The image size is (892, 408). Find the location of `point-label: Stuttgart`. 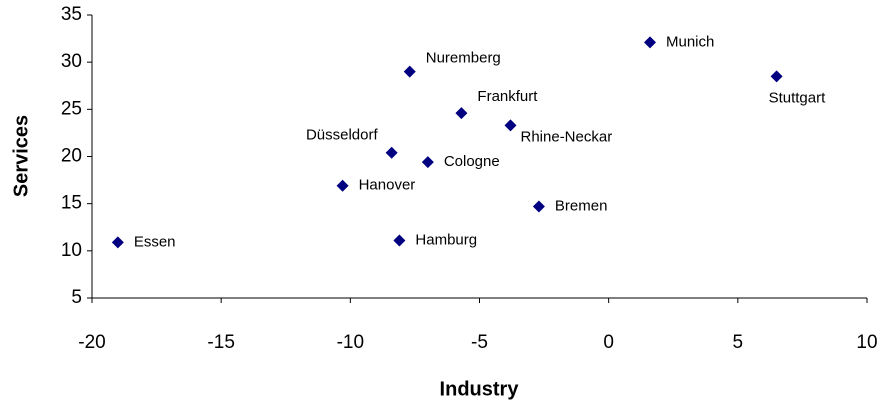

point-label: Stuttgart is located at coordinates (798, 97).